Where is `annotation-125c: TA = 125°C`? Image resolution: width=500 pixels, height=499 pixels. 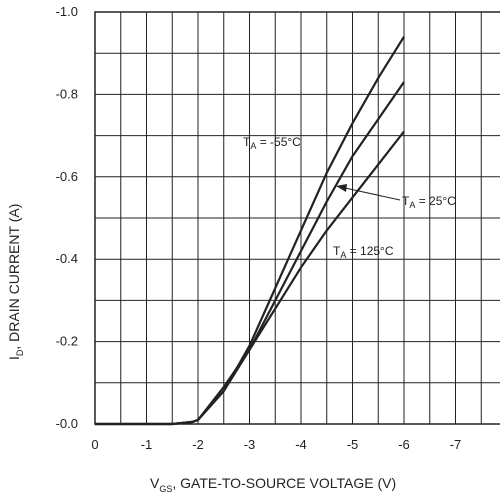 annotation-125c: TA = 125°C is located at coordinates (363, 252).